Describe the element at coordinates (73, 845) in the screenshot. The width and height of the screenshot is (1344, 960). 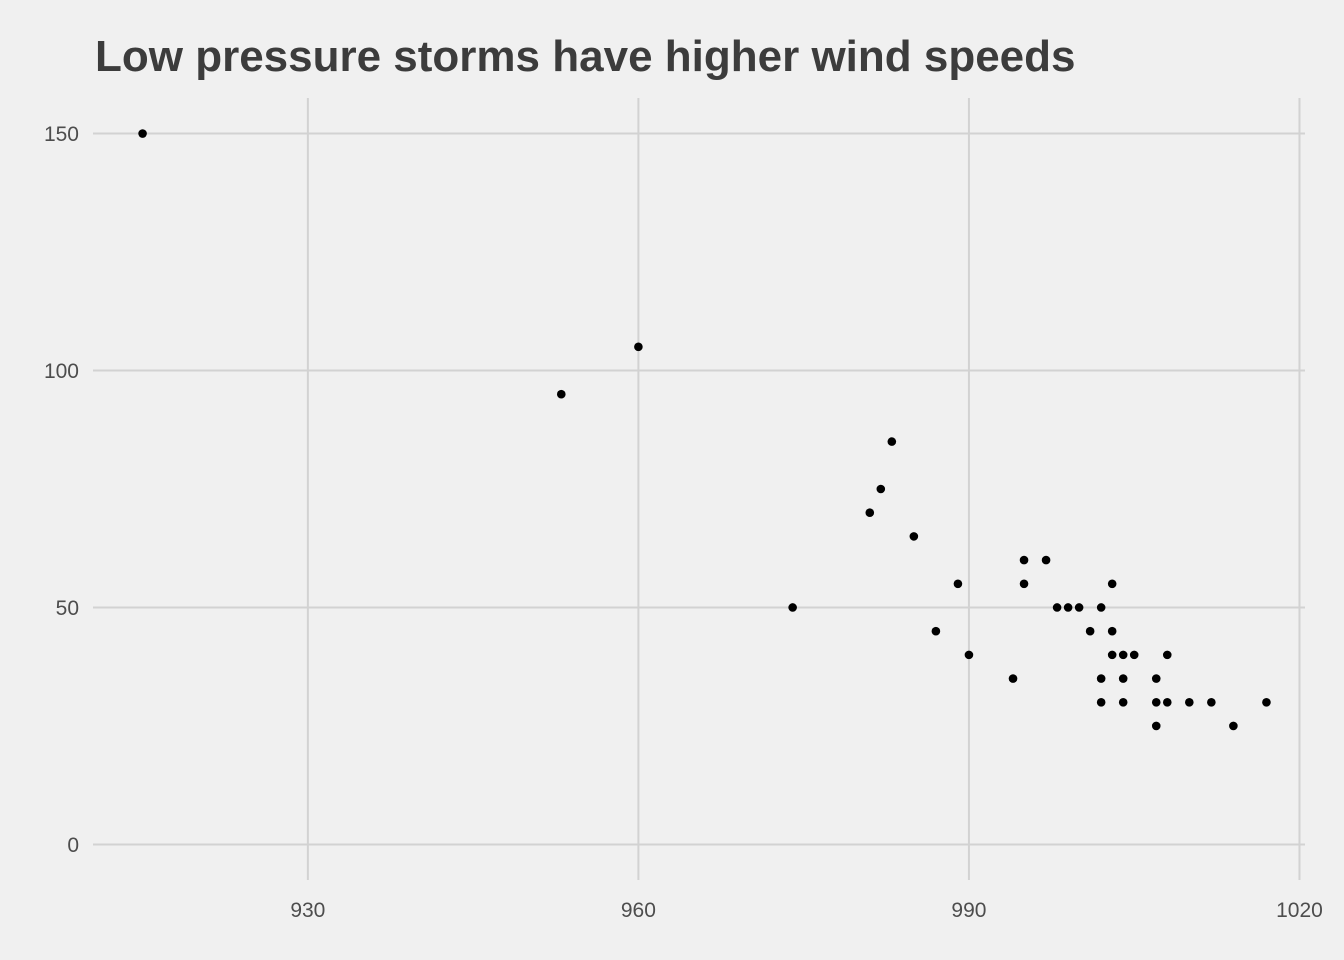
I see `y-tick-label: 0` at that location.